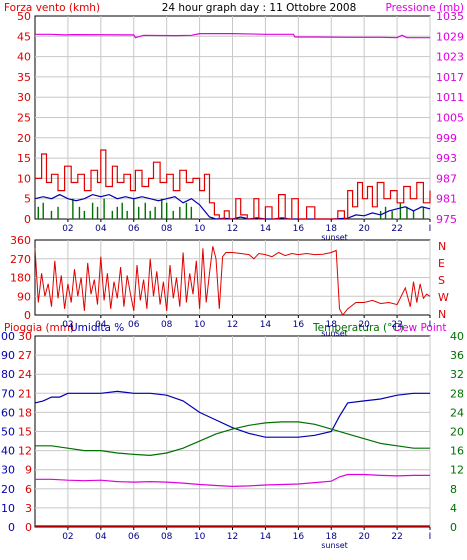  Describe the element at coordinates (232, 414) in the screenshot. I see `humidity-line` at that location.